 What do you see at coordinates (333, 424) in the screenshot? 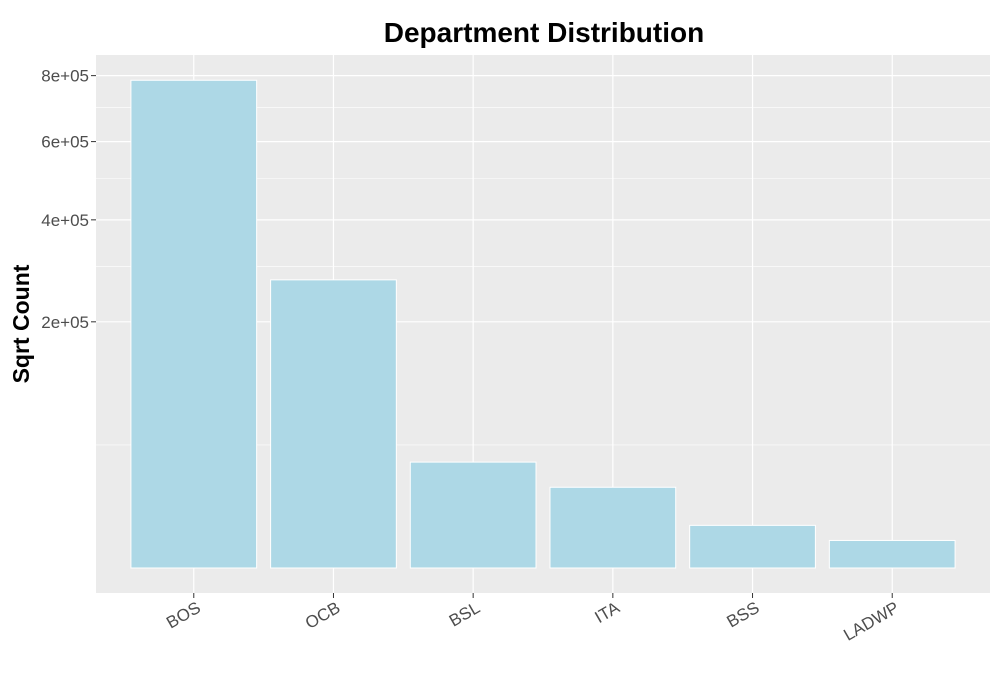
I see `bar-ocb` at bounding box center [333, 424].